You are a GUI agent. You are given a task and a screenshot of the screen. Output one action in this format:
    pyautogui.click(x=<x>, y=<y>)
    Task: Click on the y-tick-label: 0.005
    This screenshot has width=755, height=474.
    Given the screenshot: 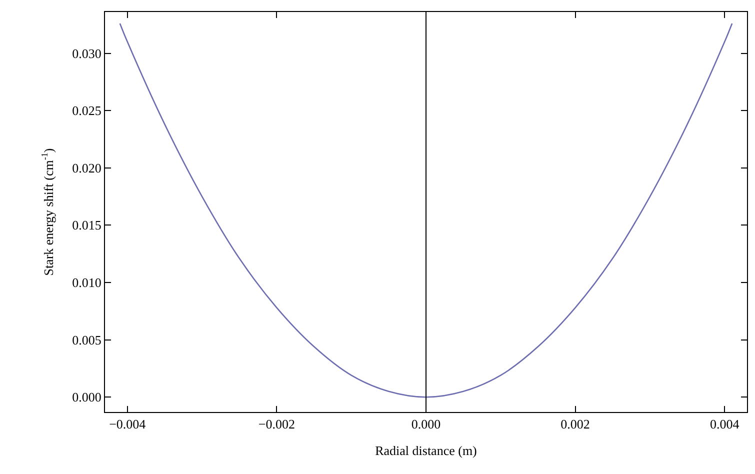 What is the action you would take?
    pyautogui.click(x=87, y=340)
    